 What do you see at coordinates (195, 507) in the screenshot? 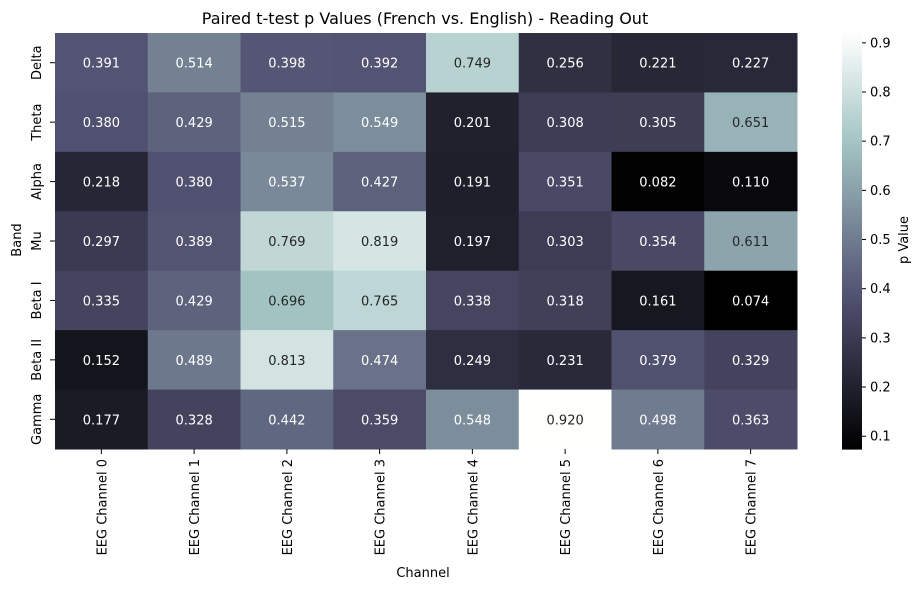
I see `x-tick-label: EEG Channel 1` at bounding box center [195, 507].